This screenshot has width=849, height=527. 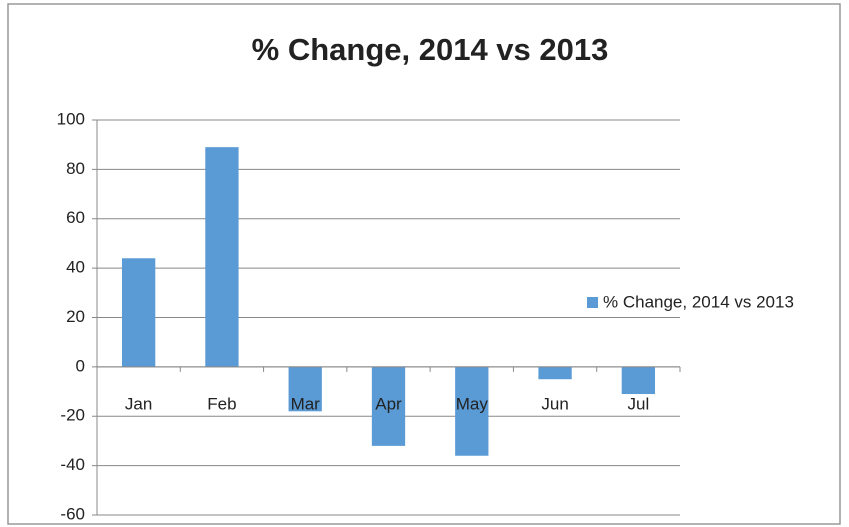 I want to click on y-tick-label: 100, so click(x=71, y=118).